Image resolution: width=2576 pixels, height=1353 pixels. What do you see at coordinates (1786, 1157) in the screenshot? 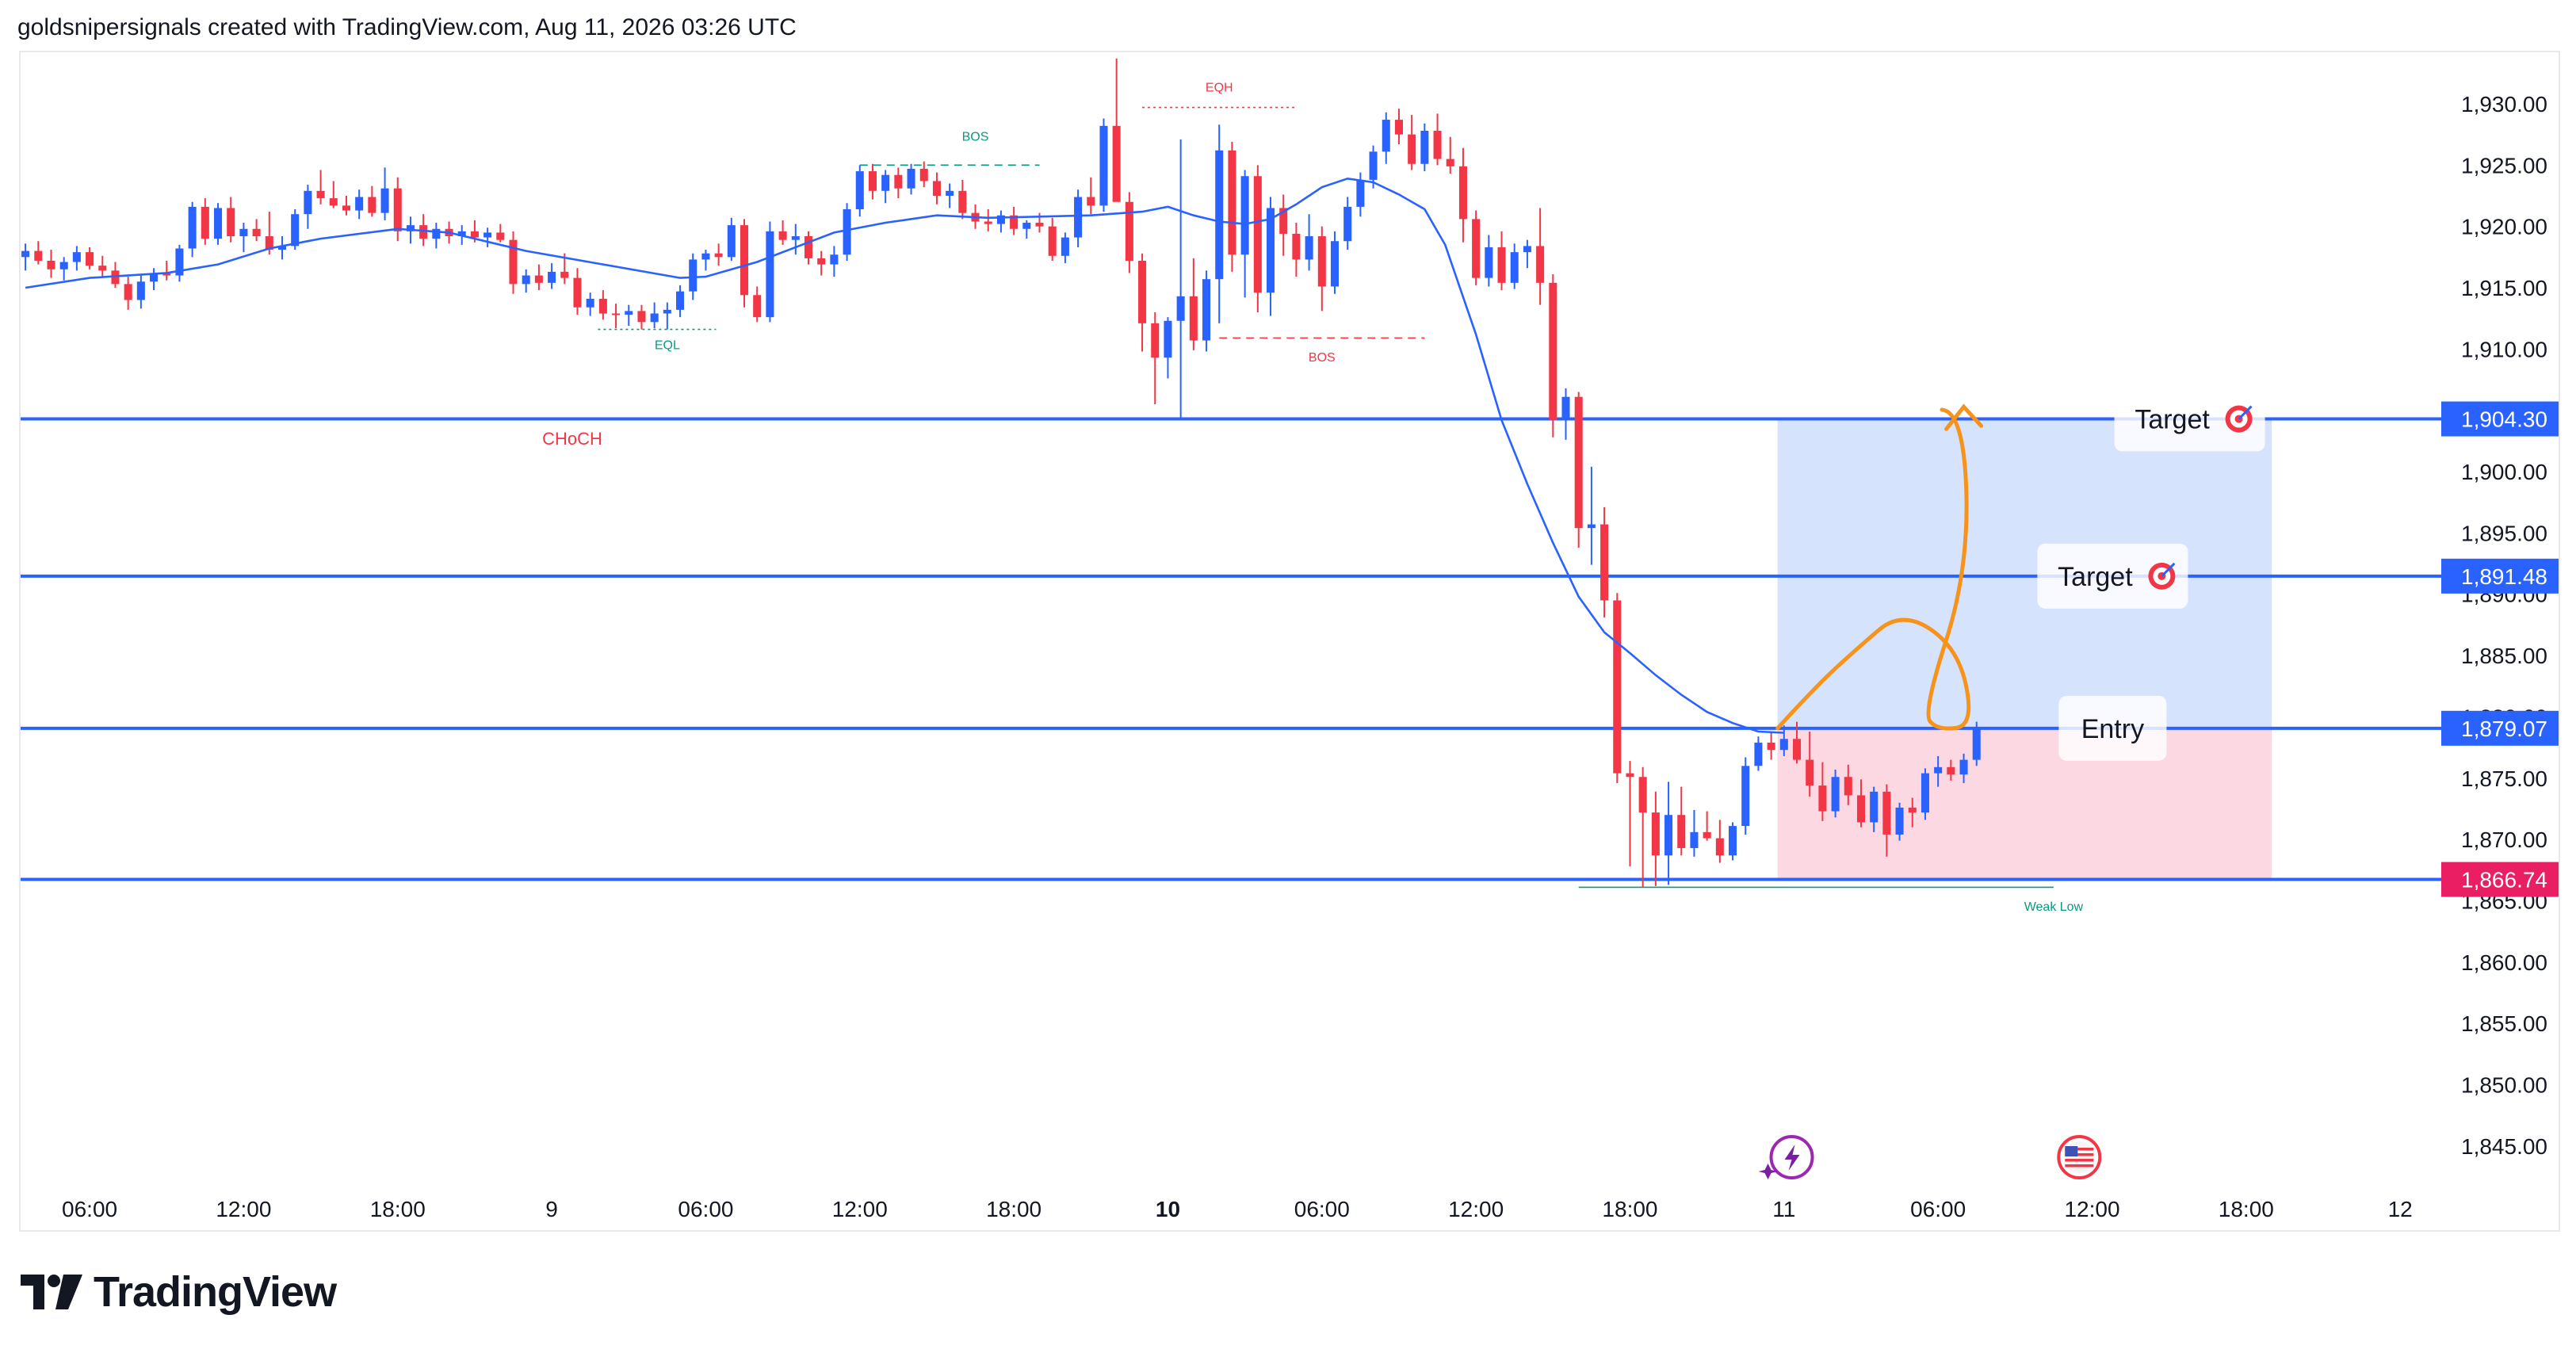
I see `lightning-event` at bounding box center [1786, 1157].